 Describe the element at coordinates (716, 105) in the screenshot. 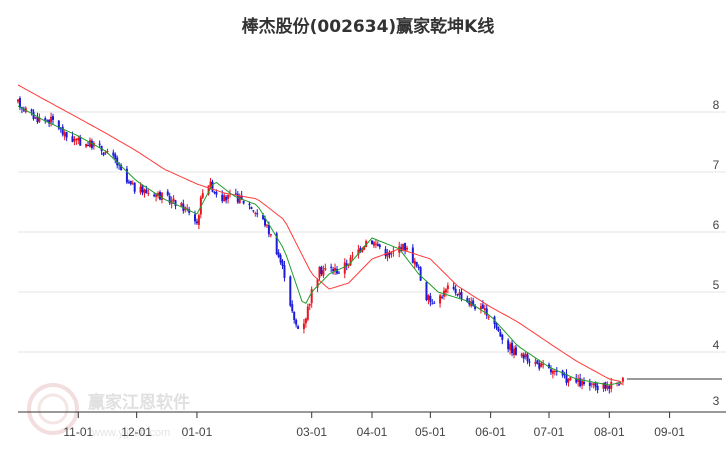

I see `y-tick-label: 8` at that location.